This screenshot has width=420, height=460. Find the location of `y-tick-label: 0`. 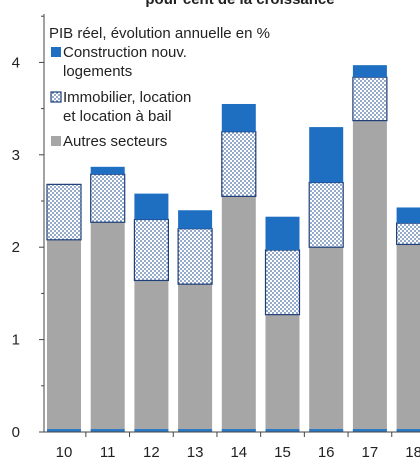

y-tick-label: 0 is located at coordinates (16, 432).